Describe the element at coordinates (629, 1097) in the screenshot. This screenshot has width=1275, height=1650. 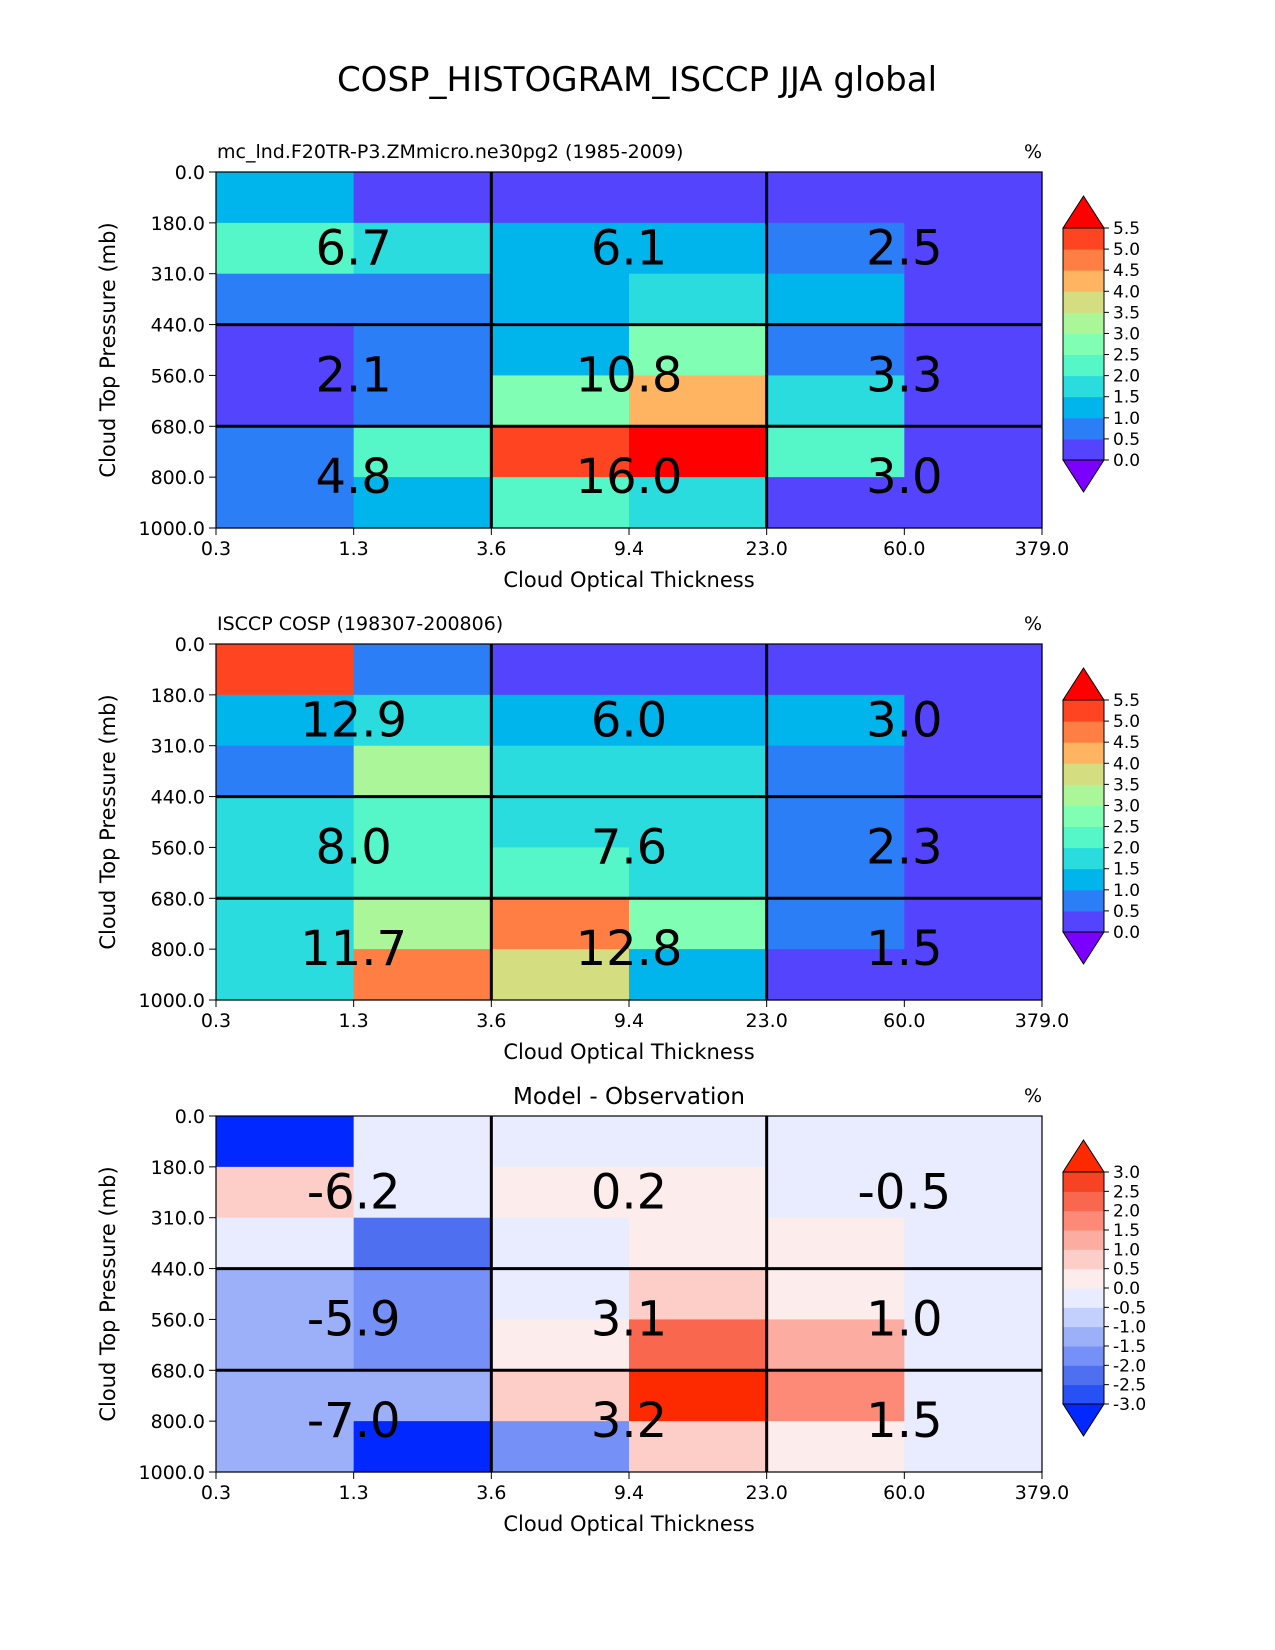
I see `panel-title-center: Model - Observation` at that location.